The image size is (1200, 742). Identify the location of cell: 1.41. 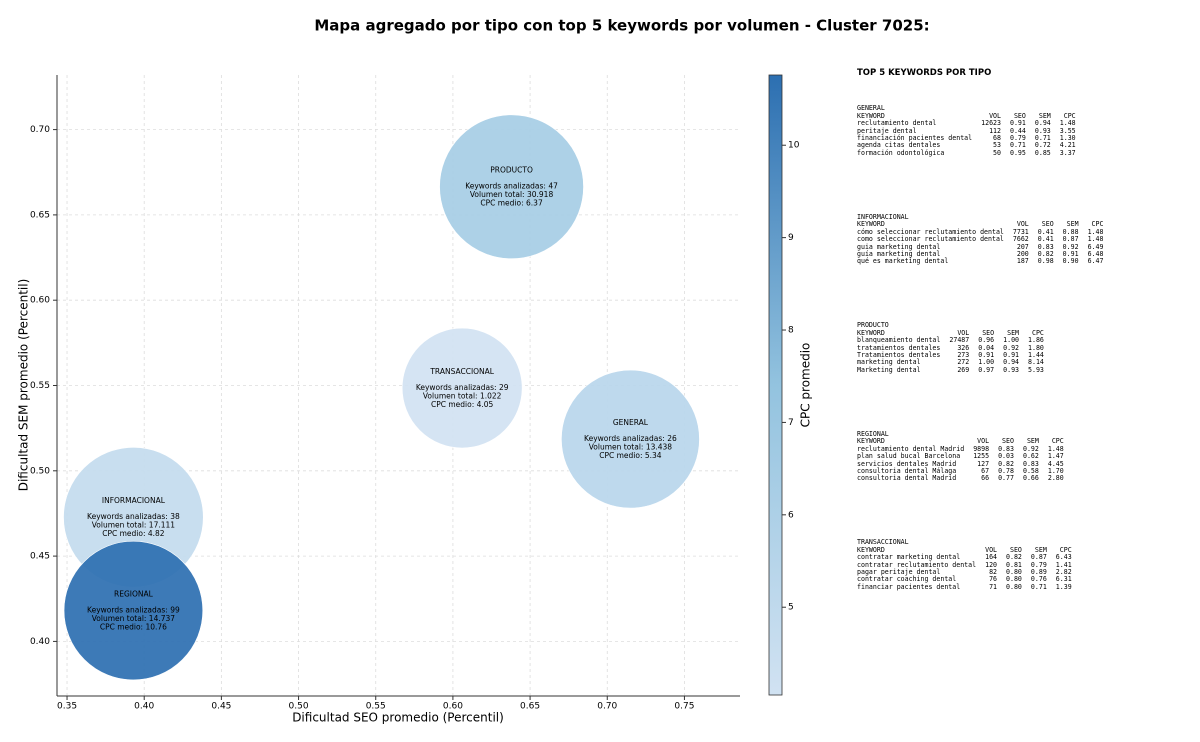
(1063, 564).